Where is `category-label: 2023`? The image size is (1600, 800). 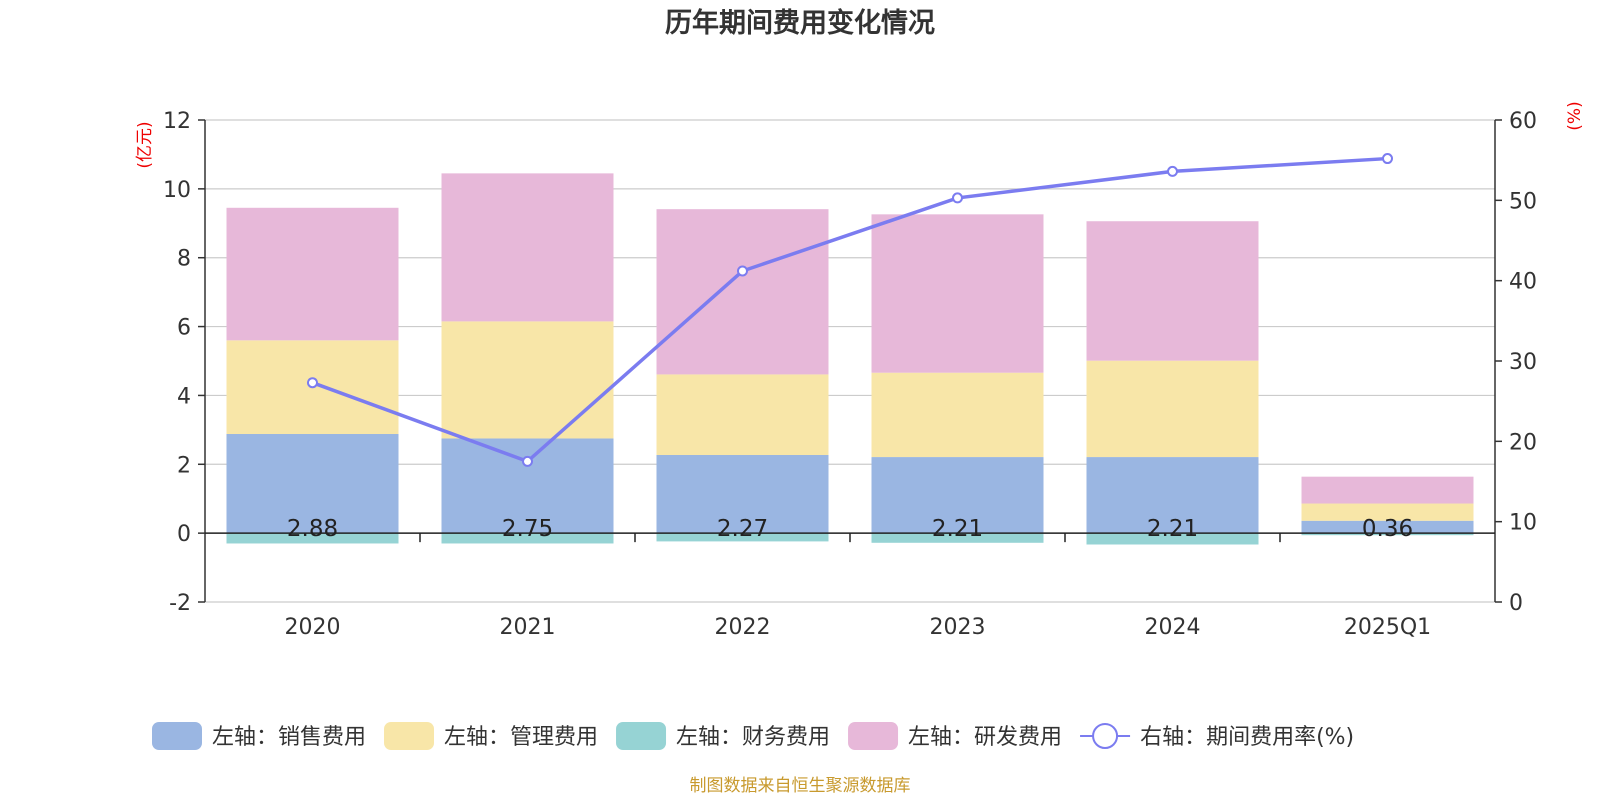 category-label: 2023 is located at coordinates (958, 627).